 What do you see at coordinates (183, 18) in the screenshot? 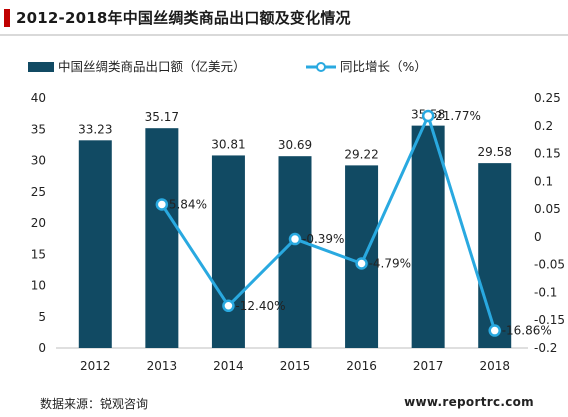
I see `chart-title: 2012-2018年中国丝绸类商品出口额及变化情况` at bounding box center [183, 18].